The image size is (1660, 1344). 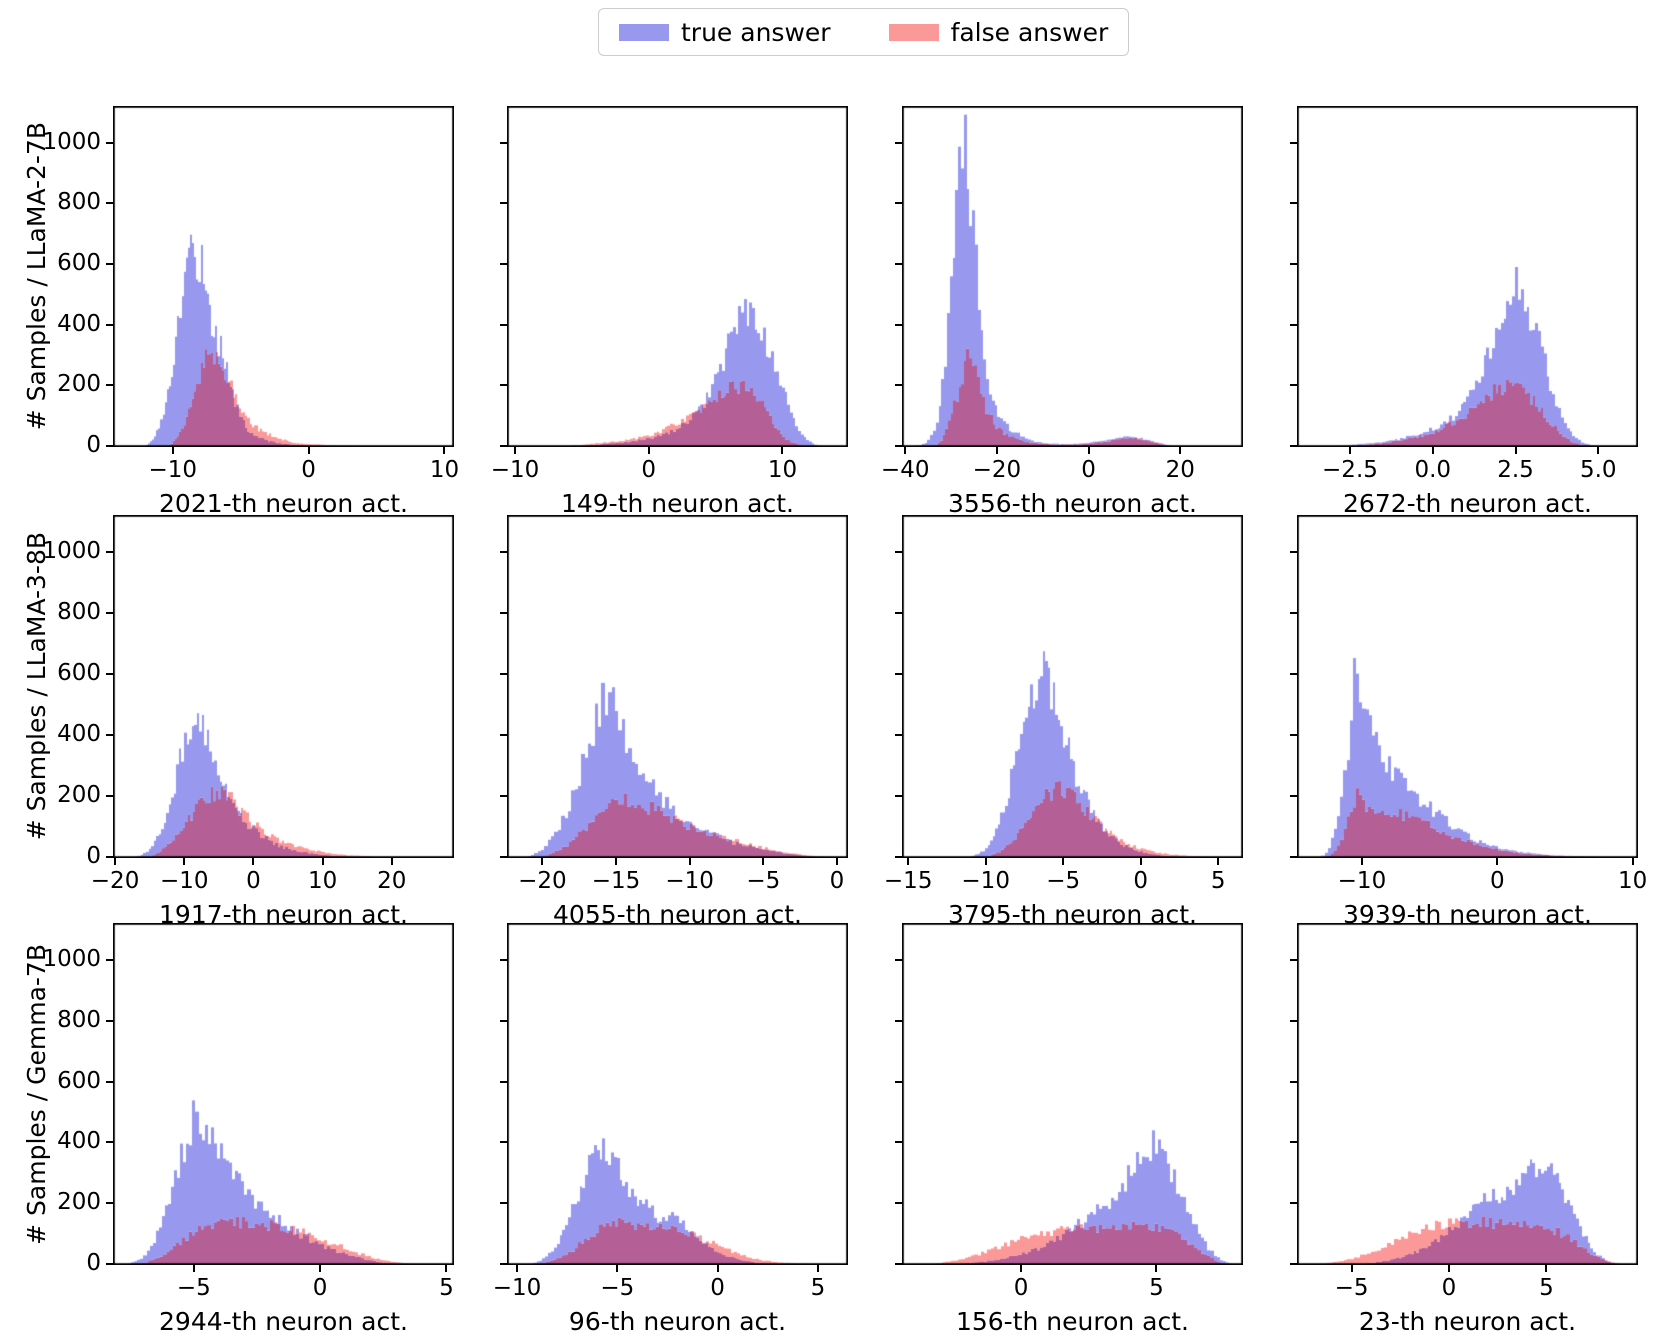 I want to click on x-tick-label: −20, so click(x=115, y=881).